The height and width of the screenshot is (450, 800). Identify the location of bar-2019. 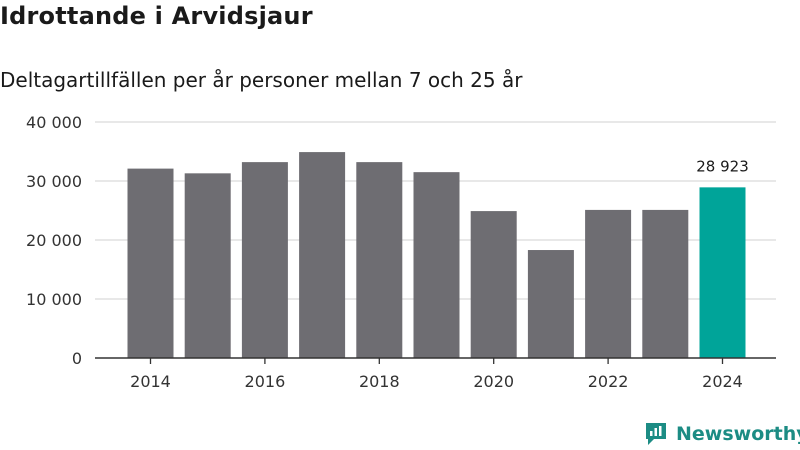
(436, 265).